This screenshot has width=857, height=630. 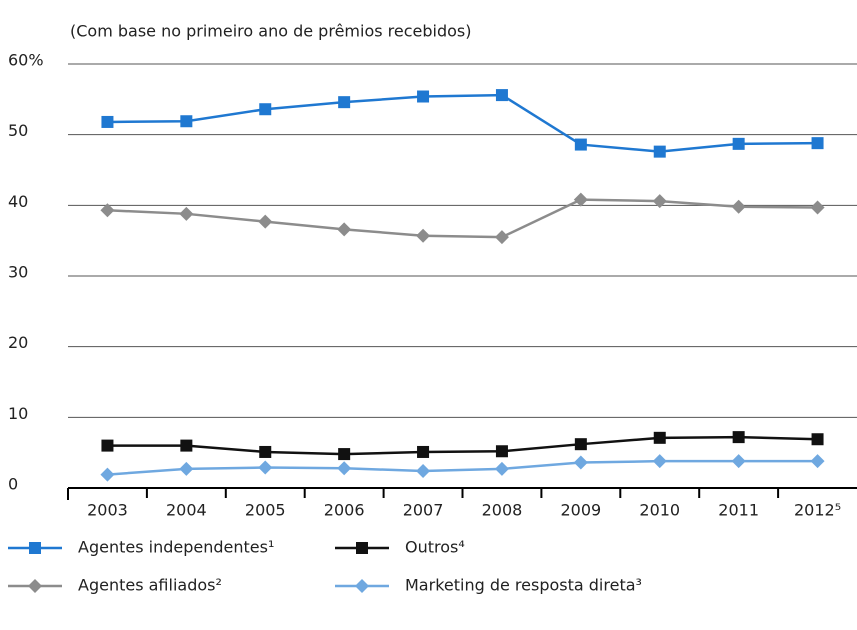 I want to click on x-tick-label: 2005, so click(x=265, y=510).